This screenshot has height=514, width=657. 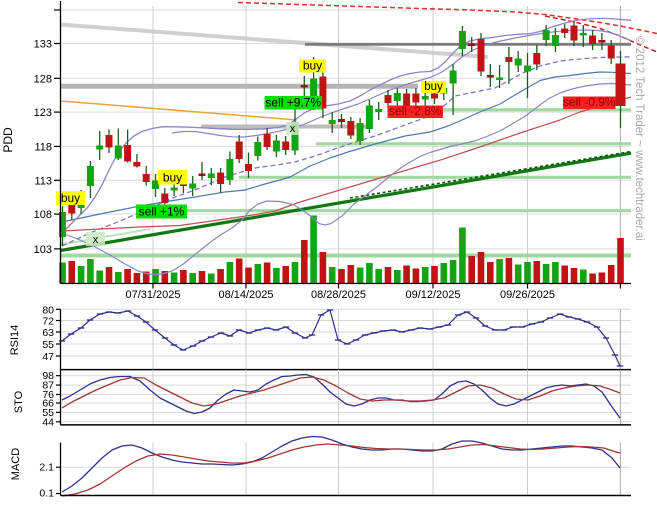 What do you see at coordinates (16, 464) in the screenshot?
I see `svg-text: MACD` at bounding box center [16, 464].